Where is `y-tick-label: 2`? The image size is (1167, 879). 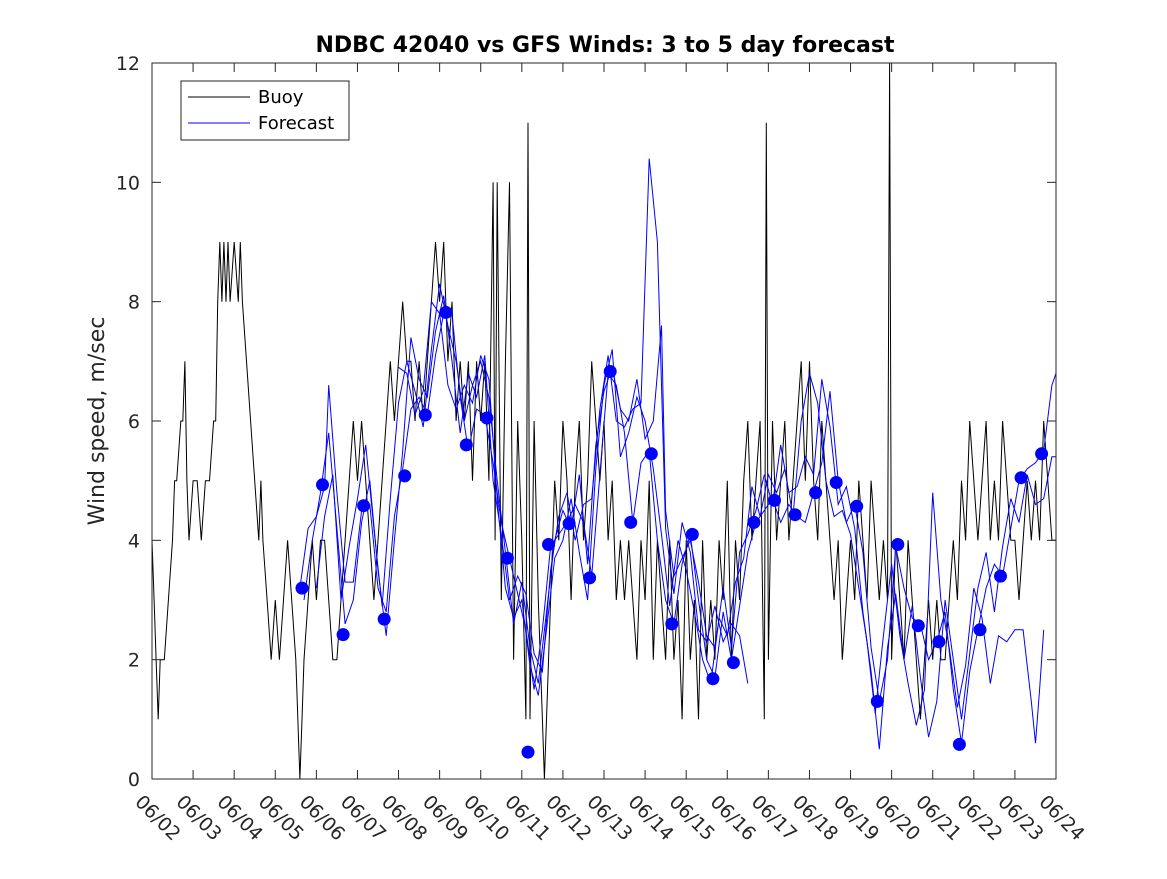 y-tick-label: 2 is located at coordinates (134, 661).